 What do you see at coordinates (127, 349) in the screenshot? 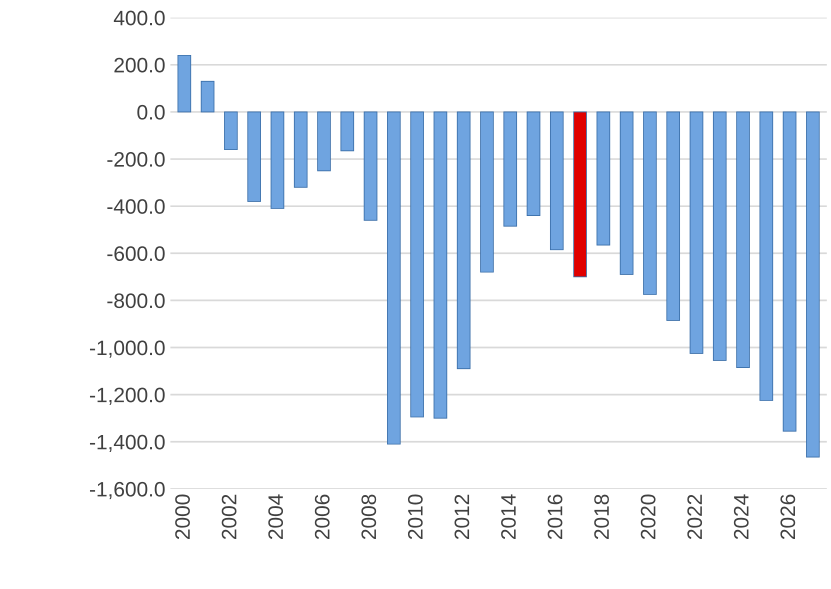
I see `y-tick-label: -1,000.0` at bounding box center [127, 349].